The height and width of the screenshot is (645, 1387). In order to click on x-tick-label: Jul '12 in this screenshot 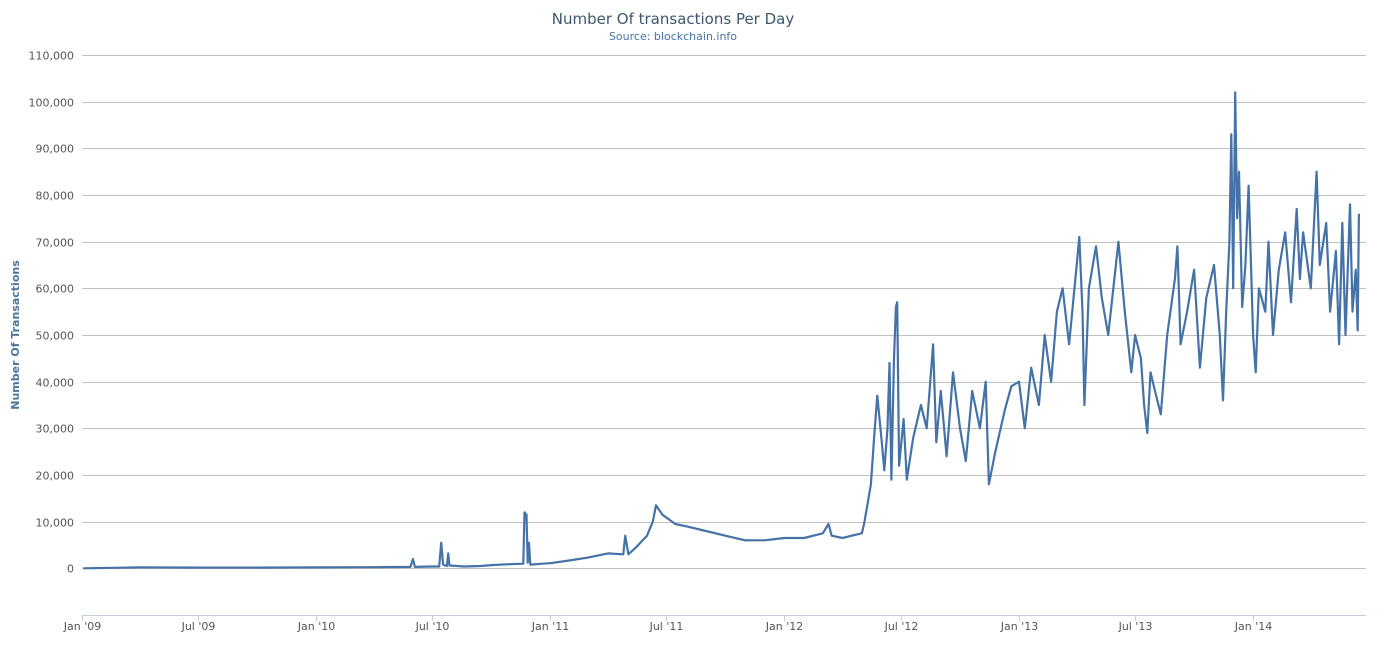, I will do `click(901, 626)`.